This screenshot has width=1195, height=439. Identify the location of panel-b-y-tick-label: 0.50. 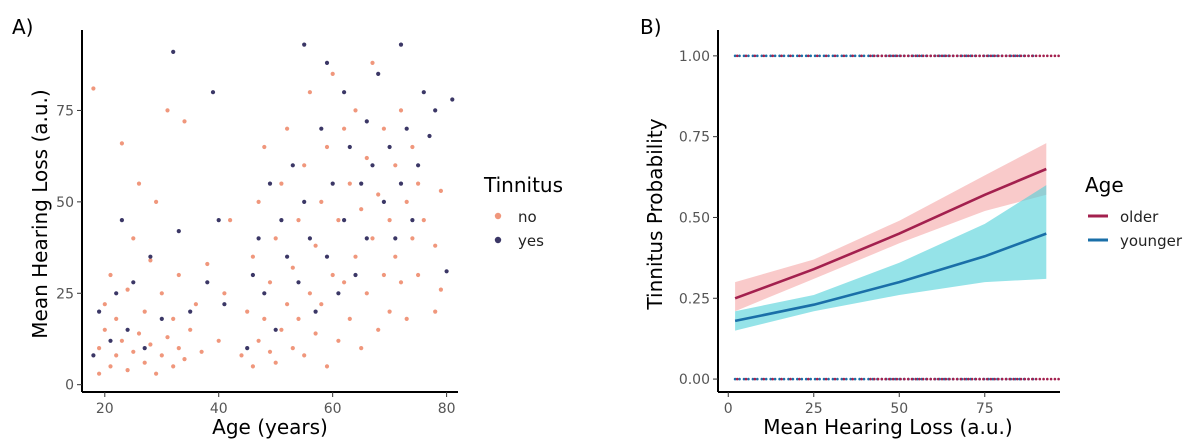
(694, 218).